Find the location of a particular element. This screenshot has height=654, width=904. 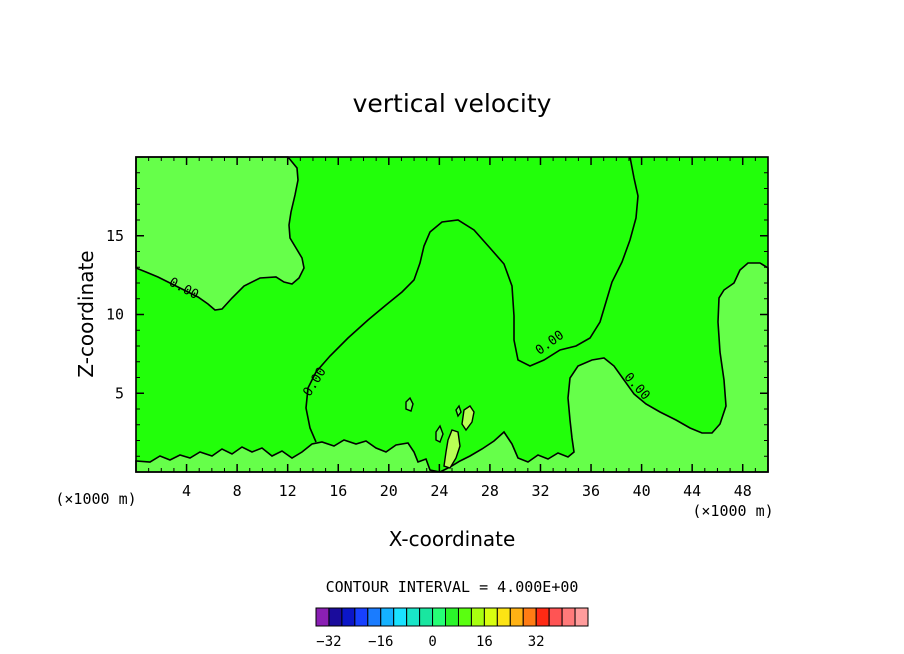

y-tick-label: 15 is located at coordinates (115, 236).